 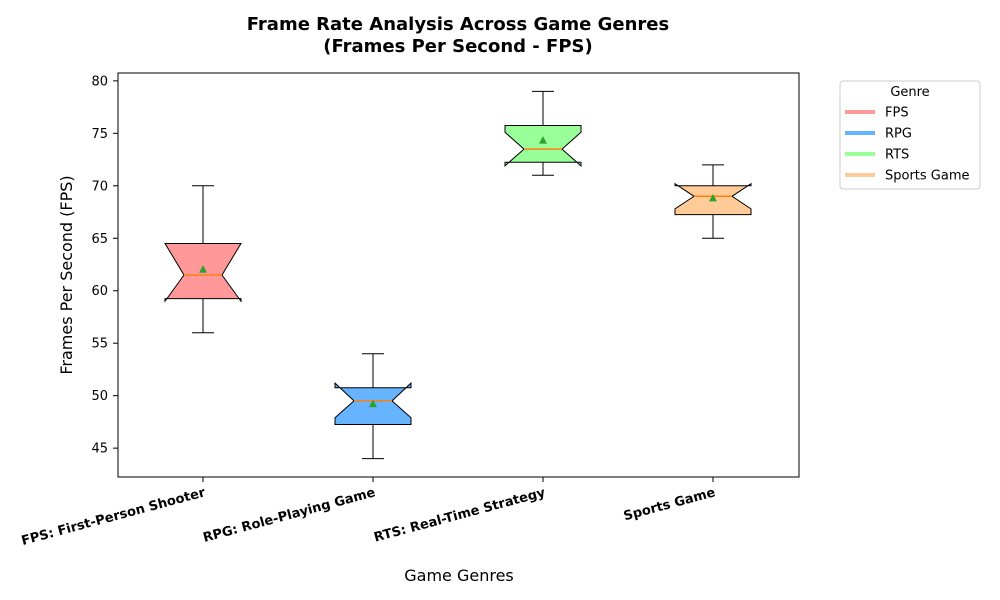 I want to click on box-rts, so click(x=543, y=133).